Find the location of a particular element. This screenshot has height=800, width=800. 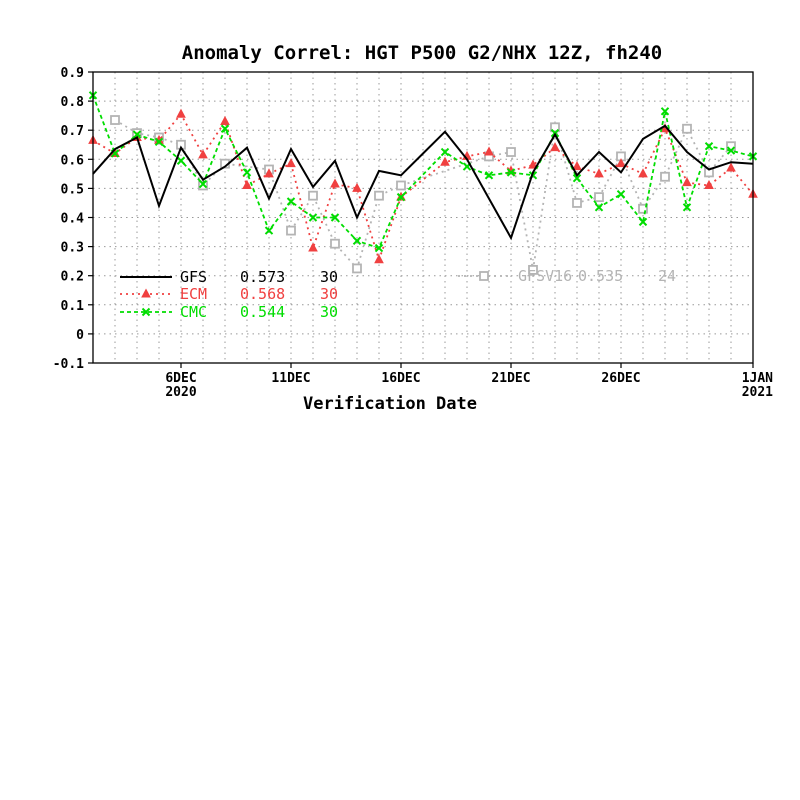

legend-entry-cmc: CMC 0.544 30 is located at coordinates (229, 312).